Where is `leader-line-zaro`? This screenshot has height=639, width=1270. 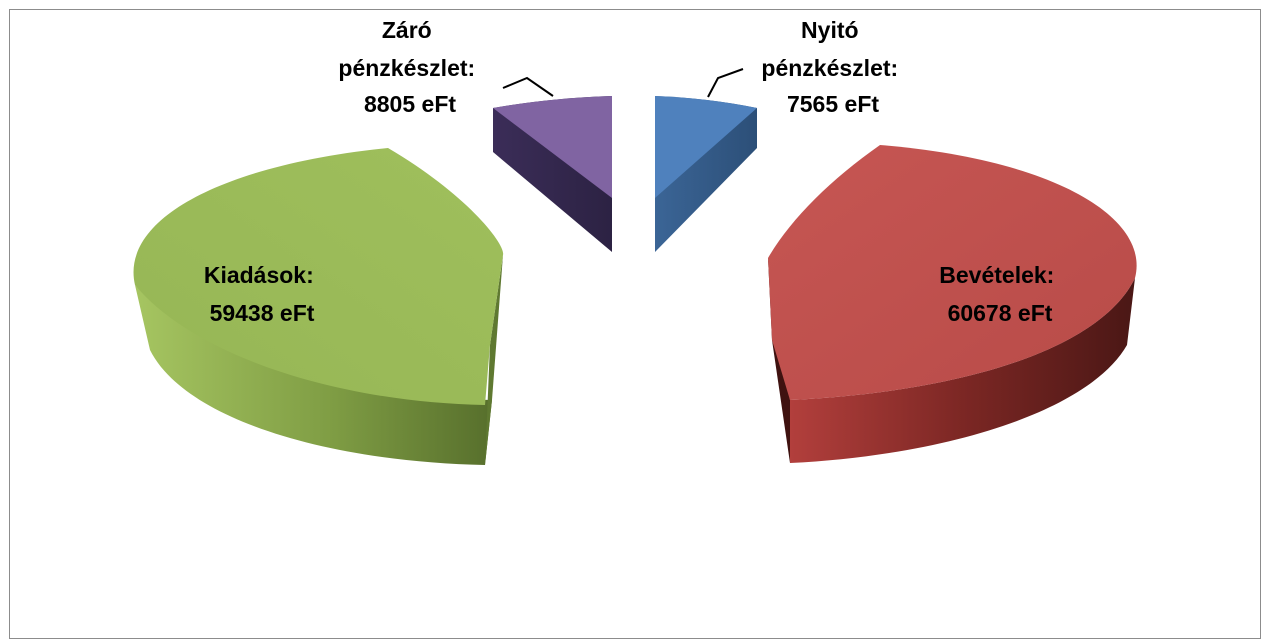
leader-line-zaro is located at coordinates (528, 86).